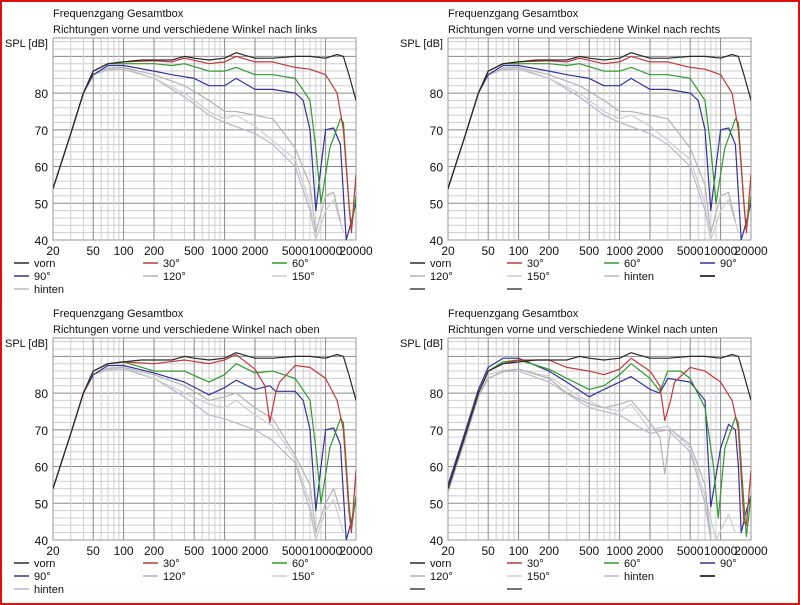  I want to click on series-line-60deg, so click(599, 448).